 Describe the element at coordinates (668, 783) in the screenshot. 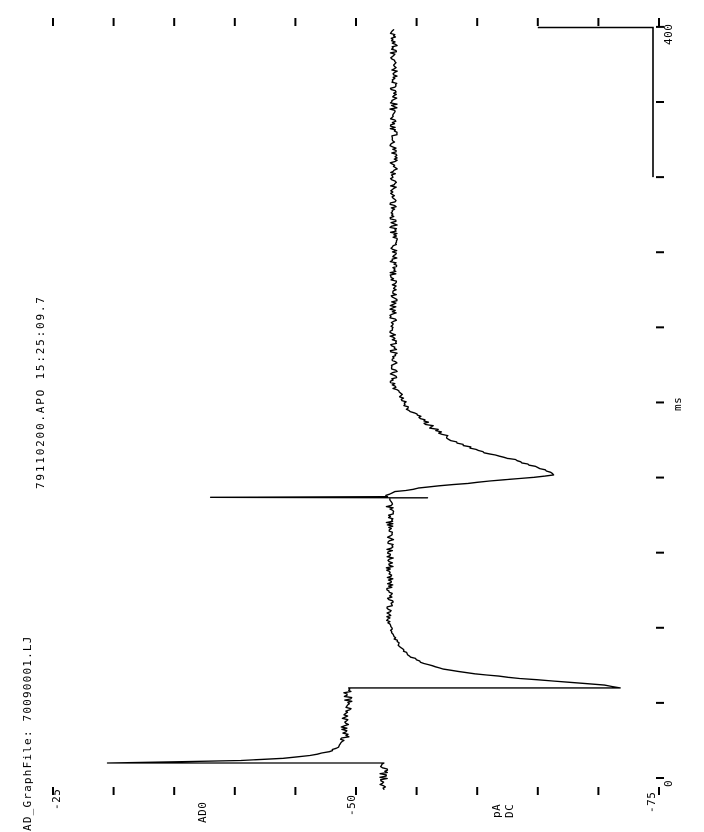

I see `time-tick-label-0: 0` at that location.